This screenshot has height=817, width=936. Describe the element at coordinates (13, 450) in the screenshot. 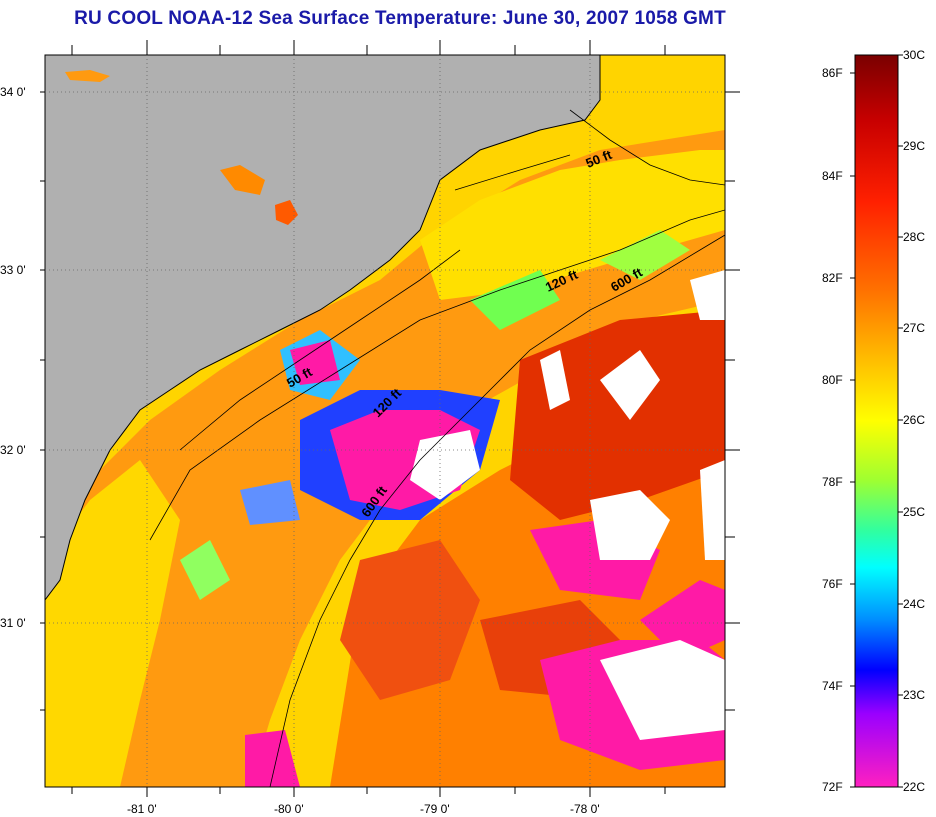

I see `lat-label-32: 32 0'` at that location.